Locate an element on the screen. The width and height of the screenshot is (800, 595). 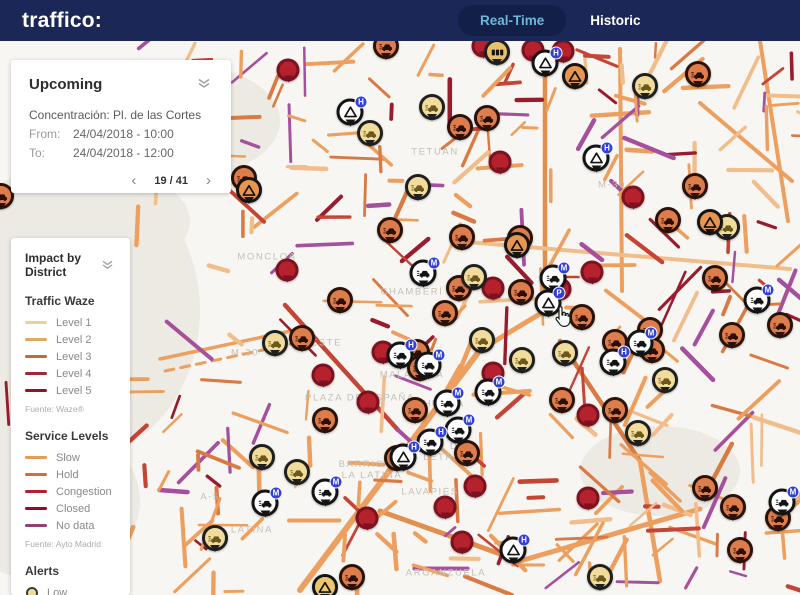
tab-historic: Historic is located at coordinates (615, 20).